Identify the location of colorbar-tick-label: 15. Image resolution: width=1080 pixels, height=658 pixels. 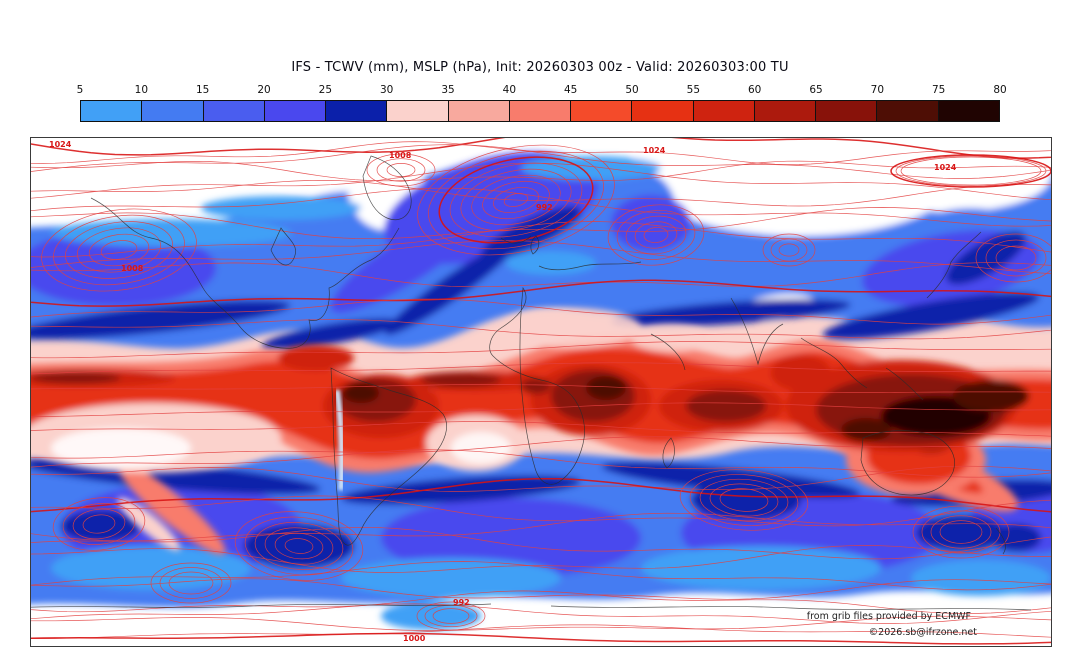
(202, 90).